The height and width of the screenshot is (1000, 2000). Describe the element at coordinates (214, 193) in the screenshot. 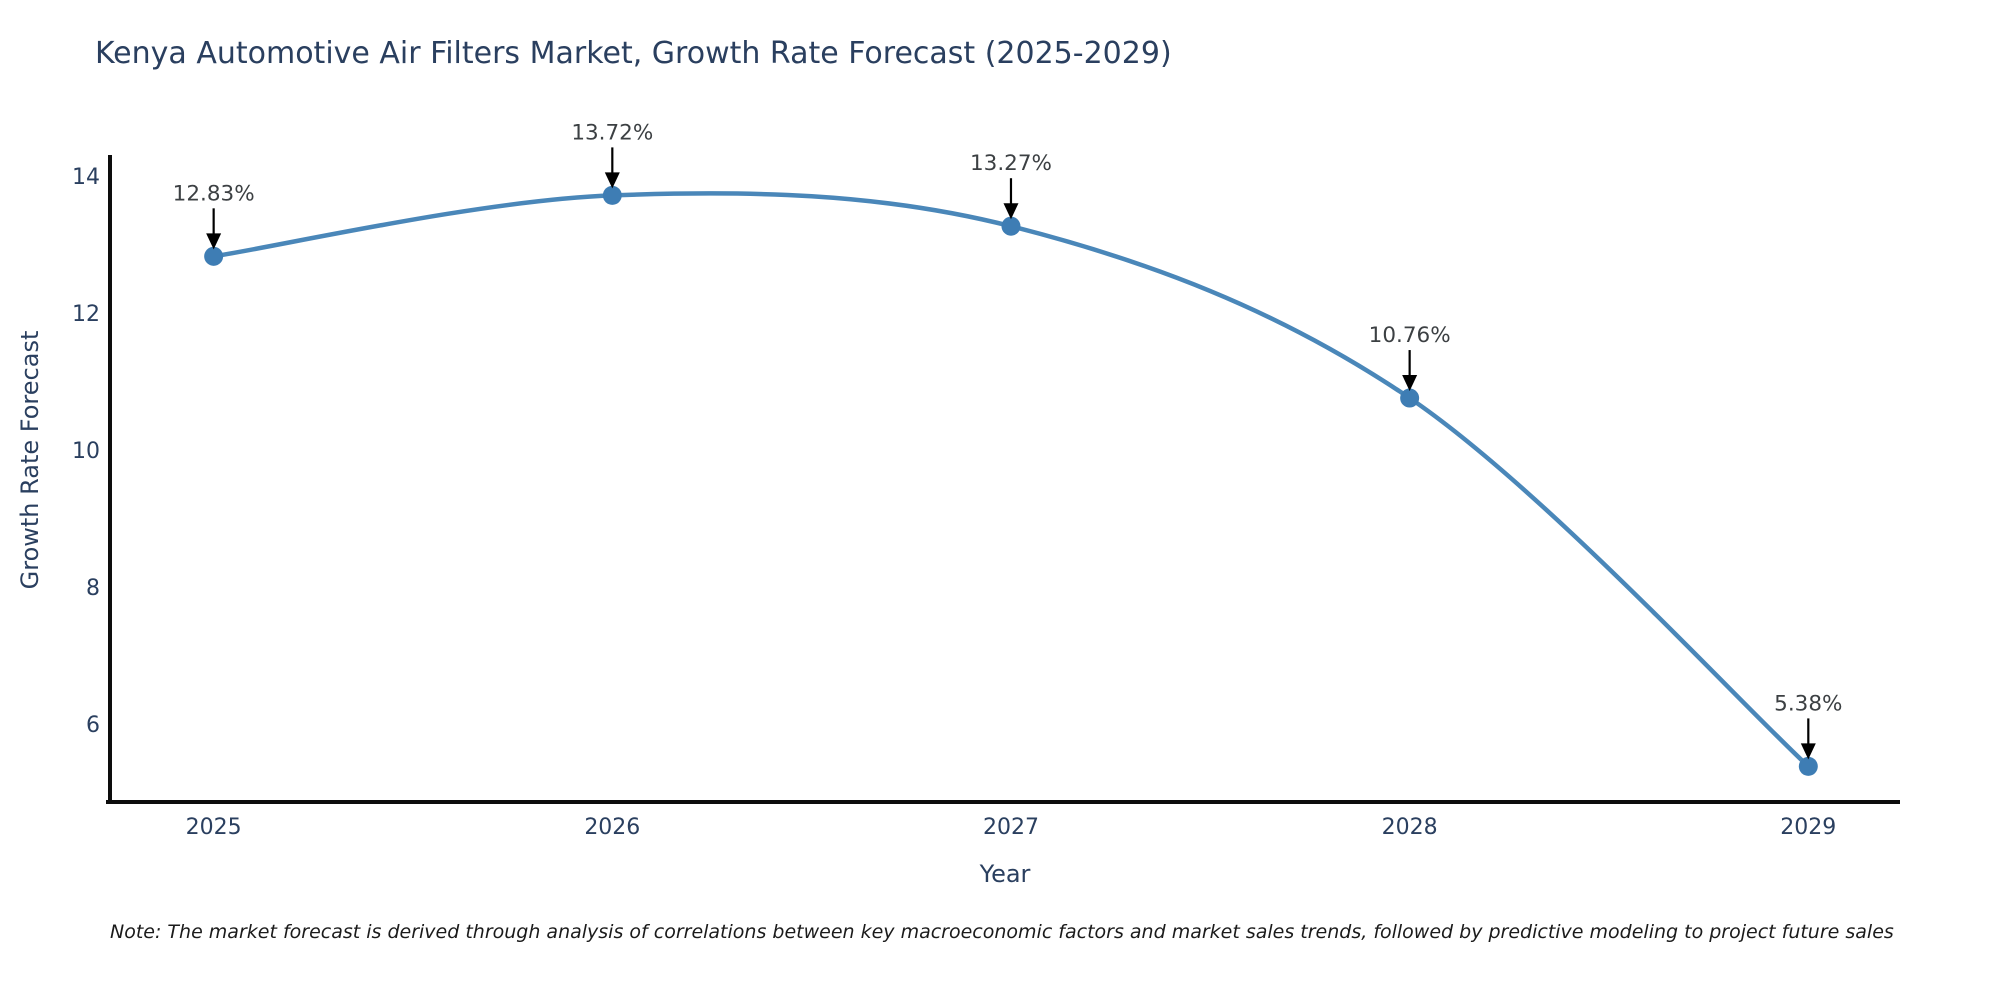

I see `annotation-label: 12.83%` at that location.